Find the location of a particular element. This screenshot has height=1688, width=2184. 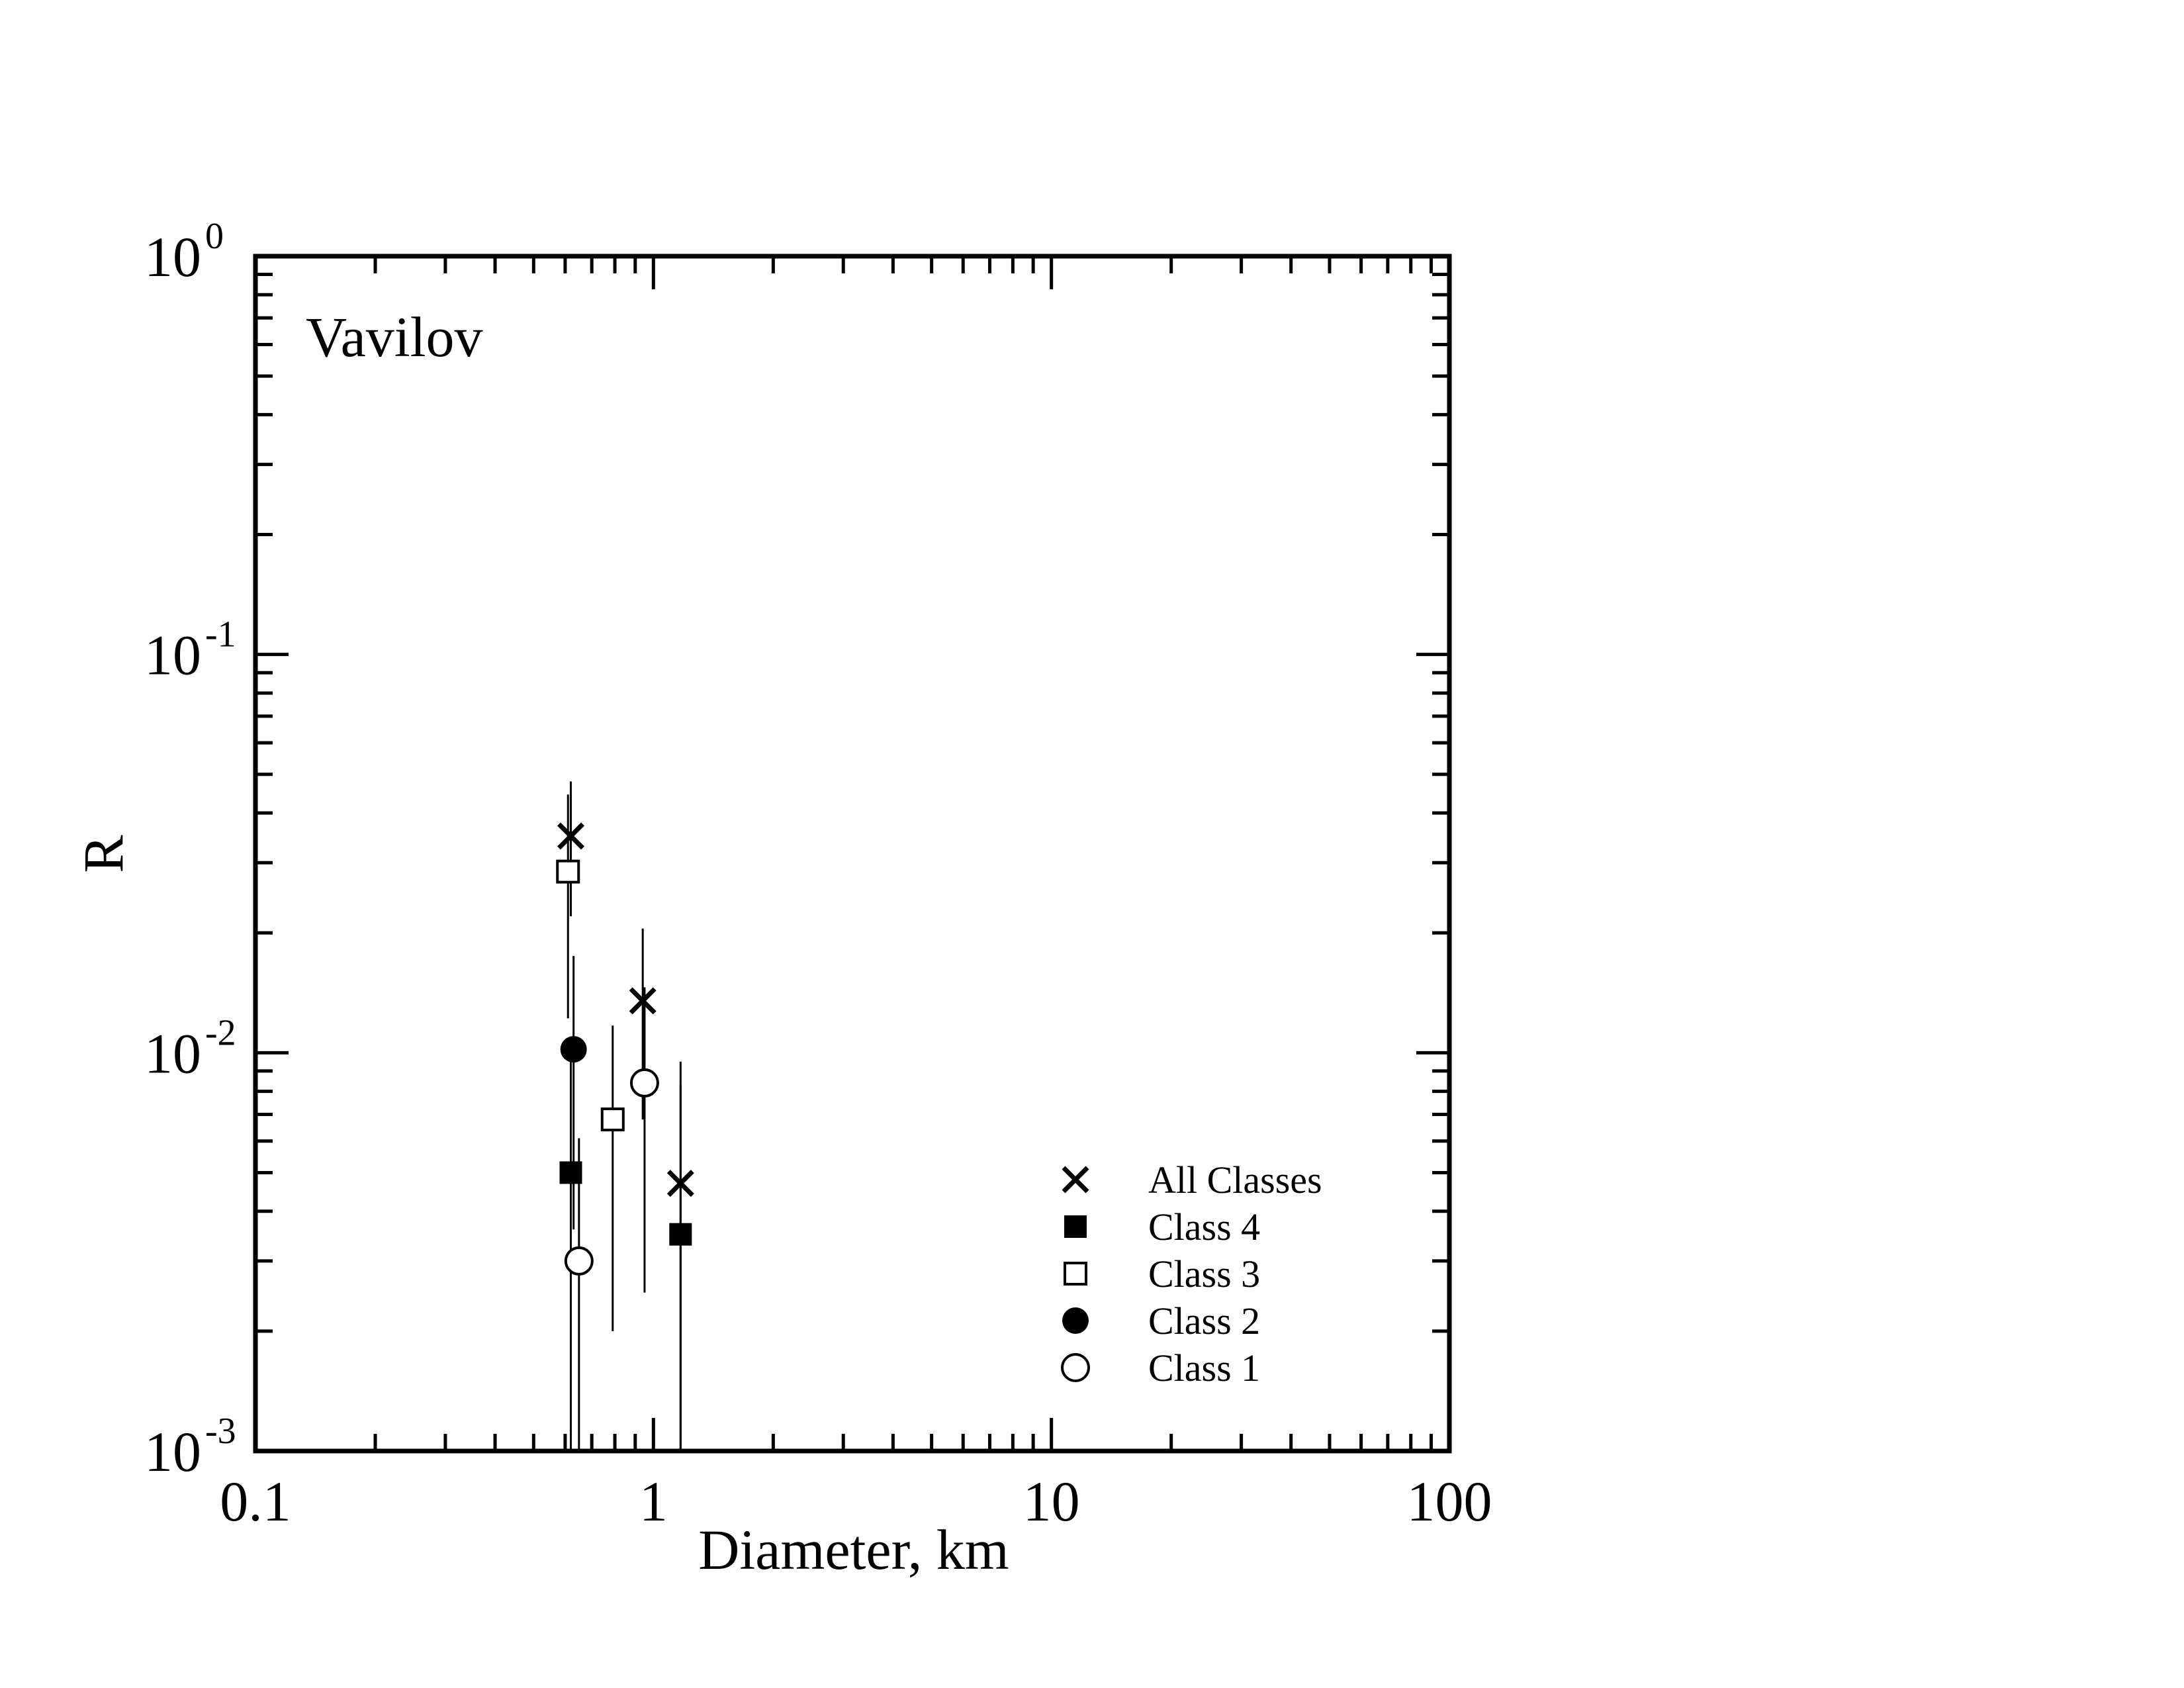

x-tick-label: 10 is located at coordinates (1051, 1501).